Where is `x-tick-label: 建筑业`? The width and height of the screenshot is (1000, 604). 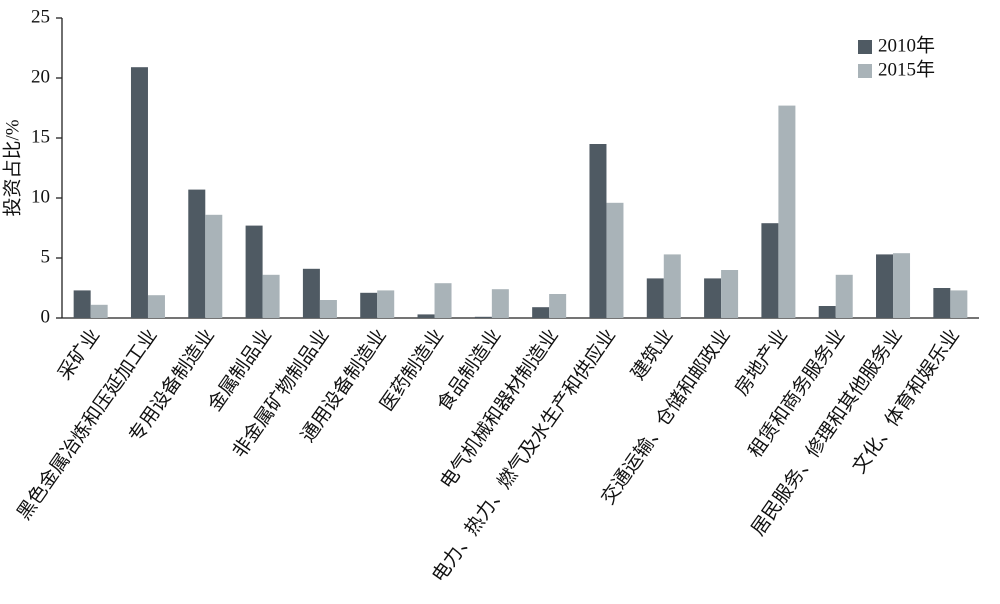
x-tick-label: 建筑业 is located at coordinates (652, 354).